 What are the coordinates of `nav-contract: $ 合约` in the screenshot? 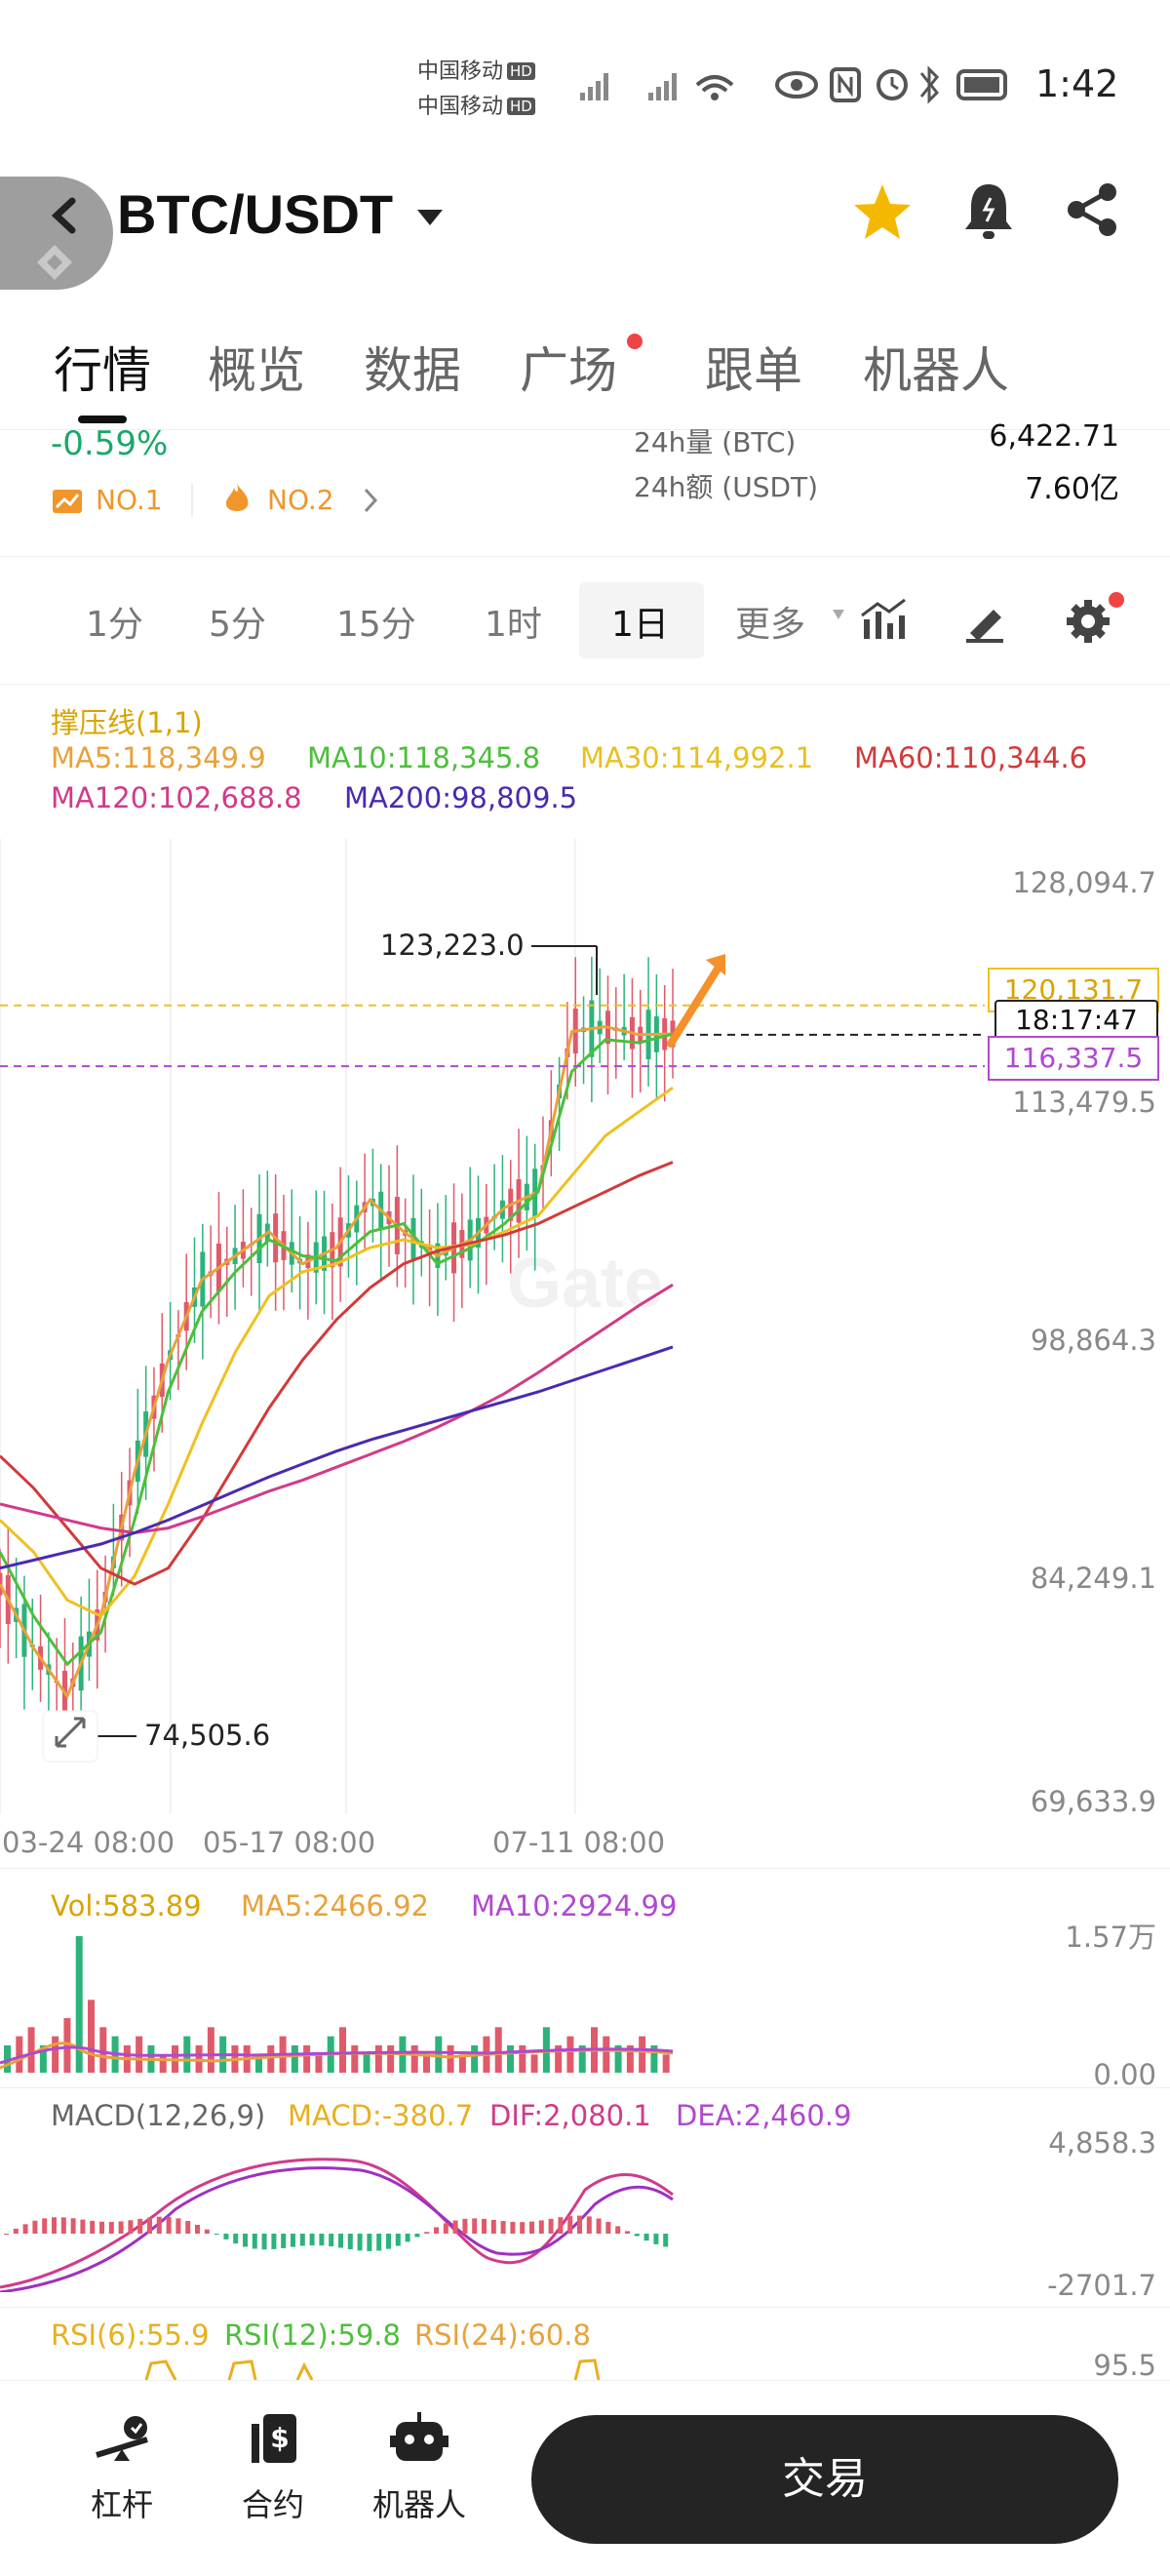 It's located at (273, 2467).